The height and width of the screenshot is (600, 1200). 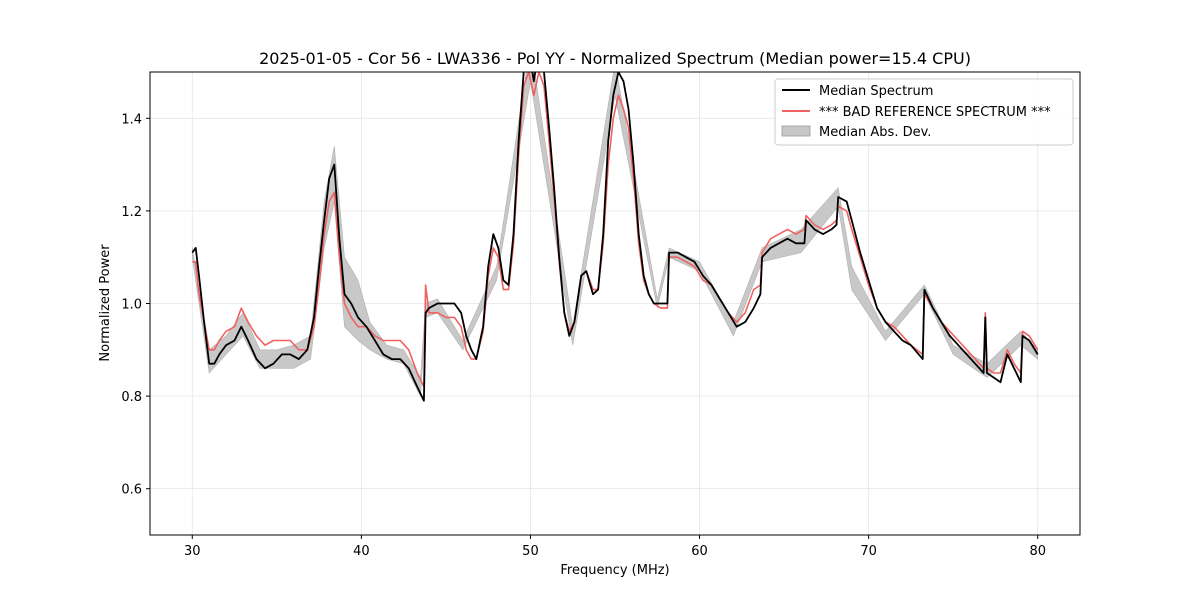 What do you see at coordinates (615, 547) in the screenshot?
I see `x-axis-ticks: 30 40 50 60 70 80` at bounding box center [615, 547].